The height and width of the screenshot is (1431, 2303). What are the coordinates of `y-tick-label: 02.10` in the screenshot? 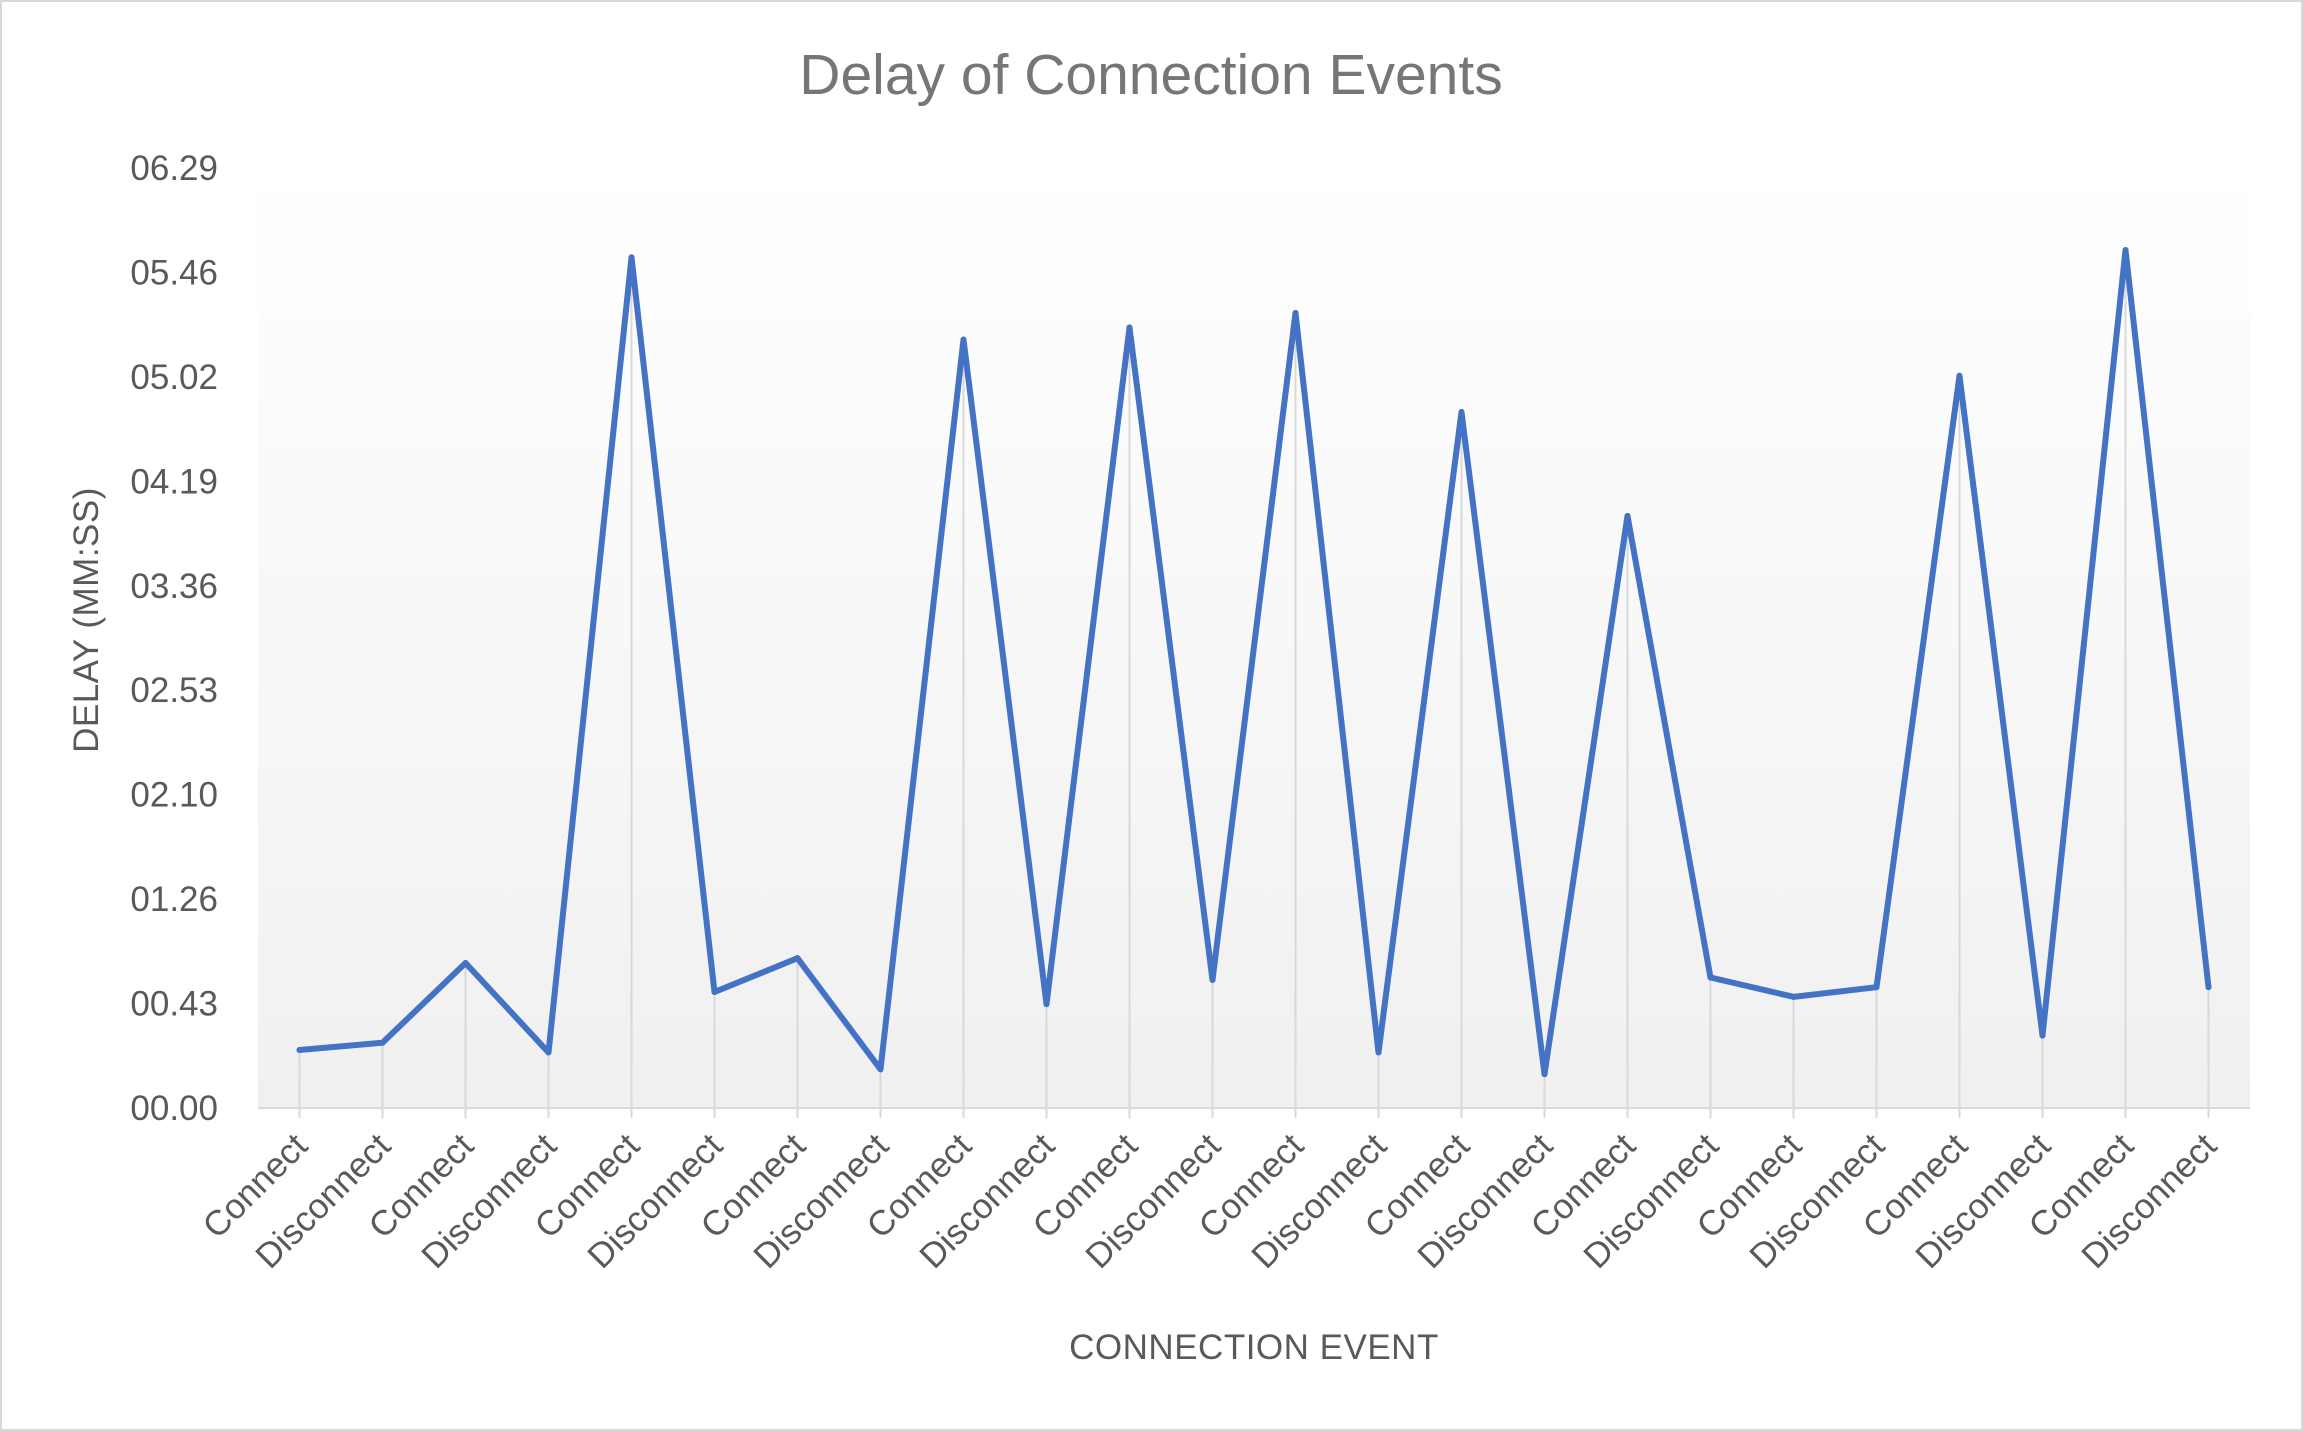 It's located at (174, 795).